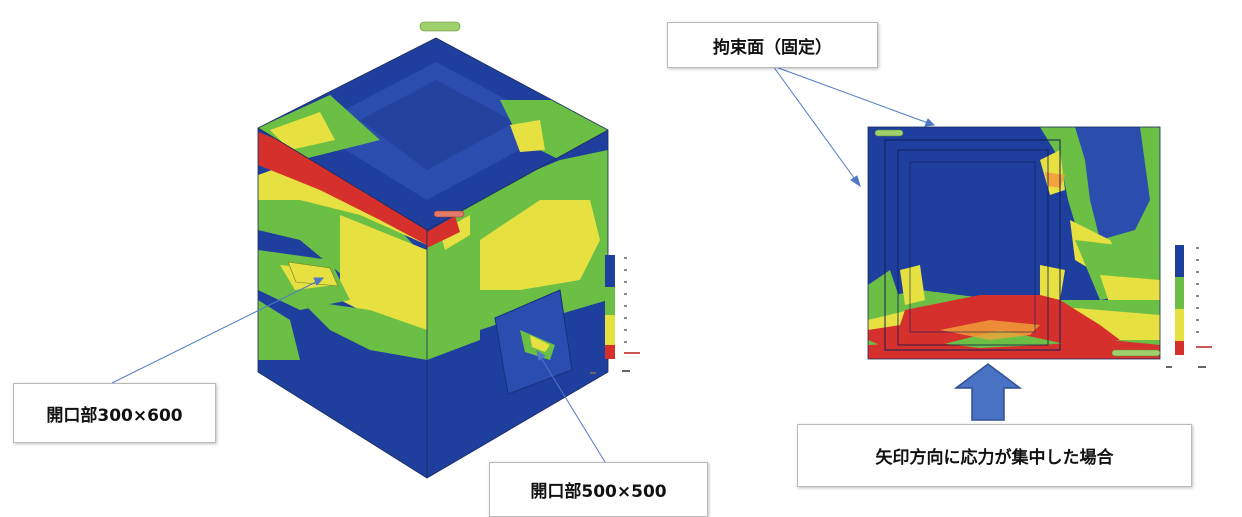 This screenshot has height=517, width=1242. I want to click on leader-line-constraint-top, so click(850, 94).